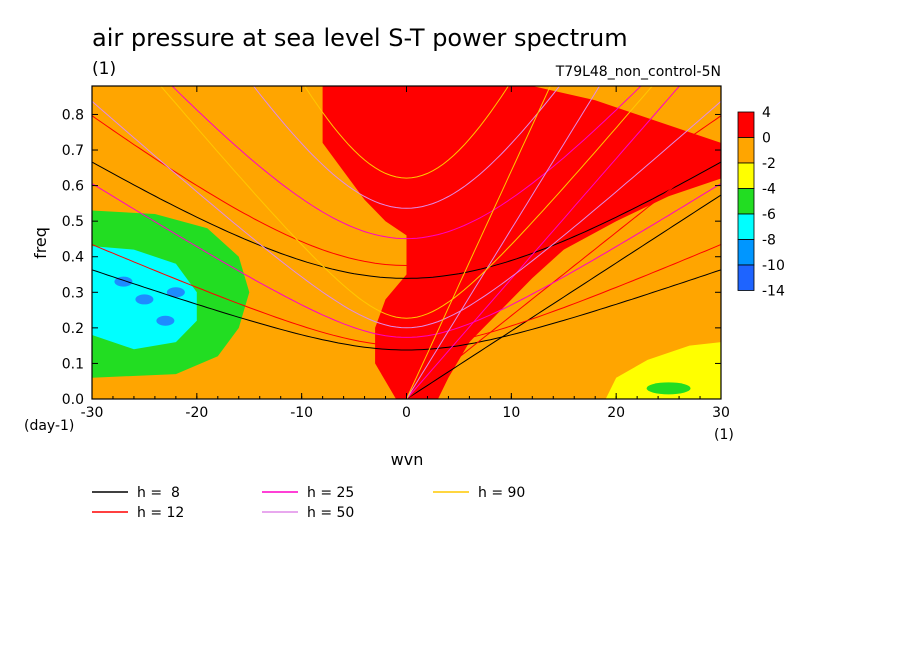 The height and width of the screenshot is (658, 904). I want to click on curve-h-90-n1, so click(406, 132).